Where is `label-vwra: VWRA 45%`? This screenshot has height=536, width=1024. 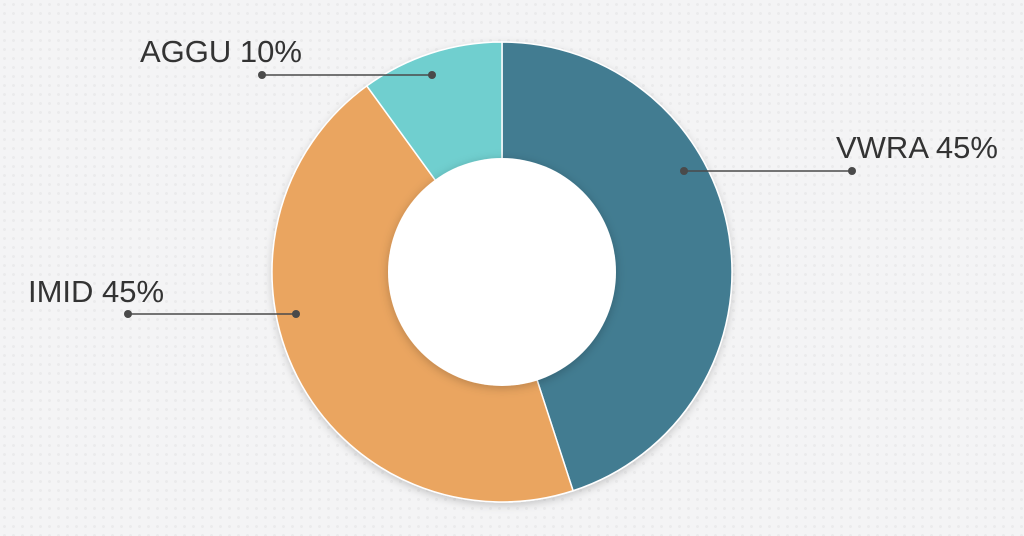
label-vwra: VWRA 45% is located at coordinates (839, 152).